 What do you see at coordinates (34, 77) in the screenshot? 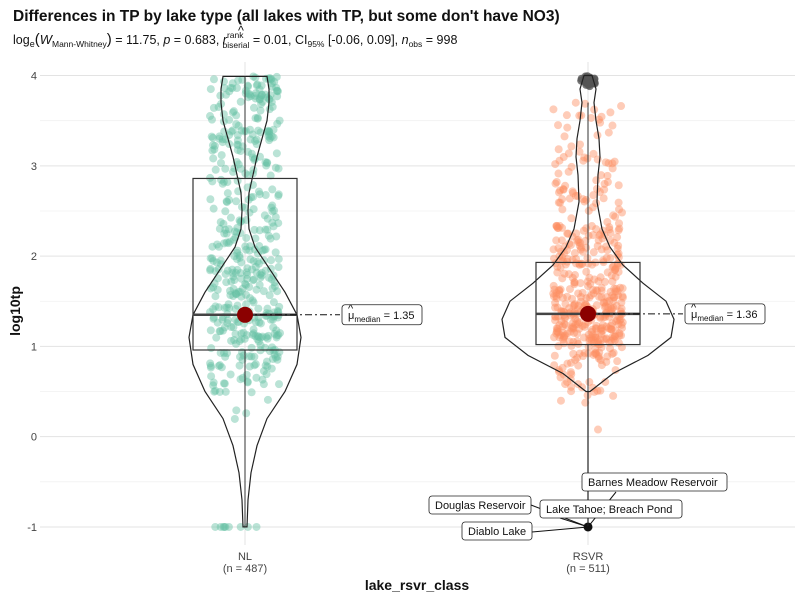
I see `y-tick-label: 4` at bounding box center [34, 77].